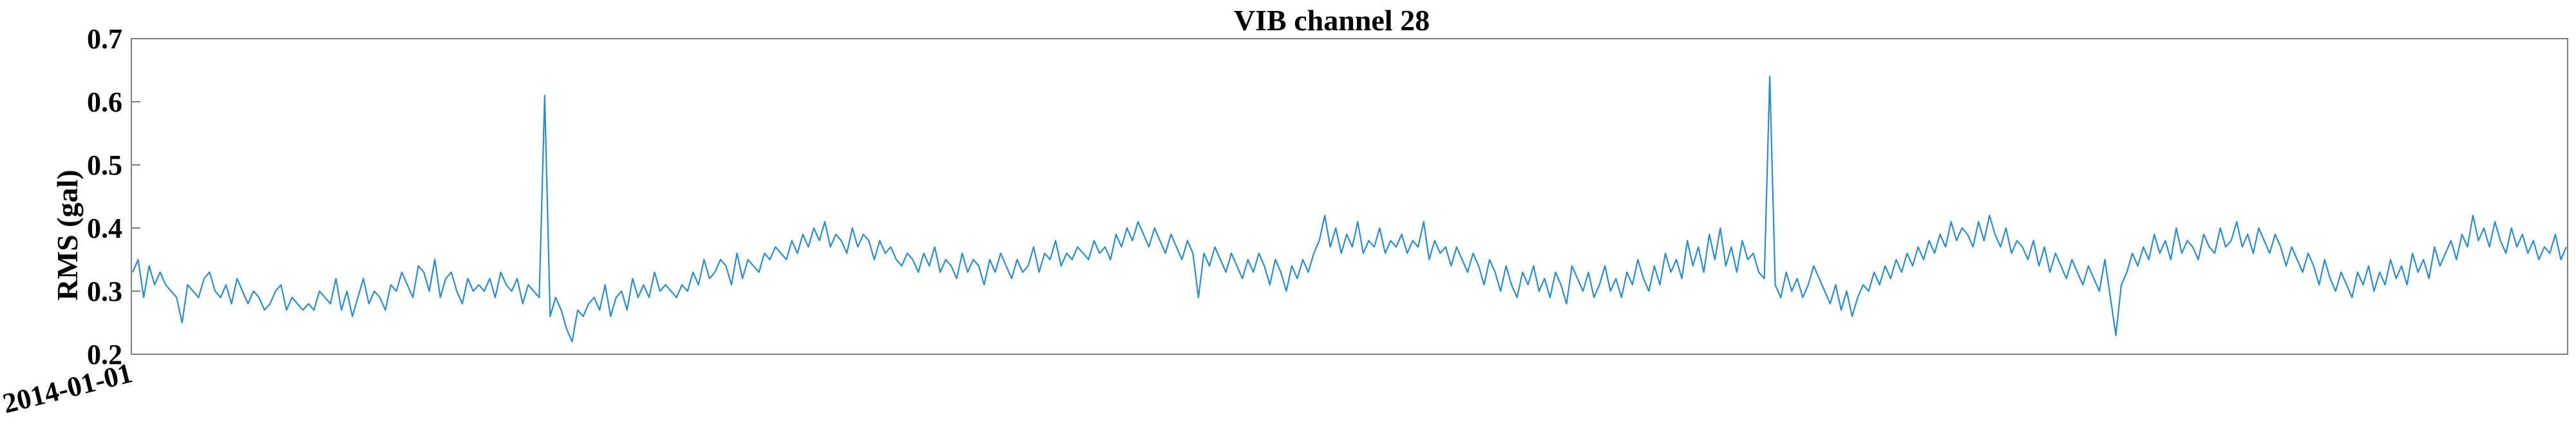  I want to click on y-axis-ticks: 0.2 0.3 0.4 0.5 0.6 0.7, so click(113, 196).